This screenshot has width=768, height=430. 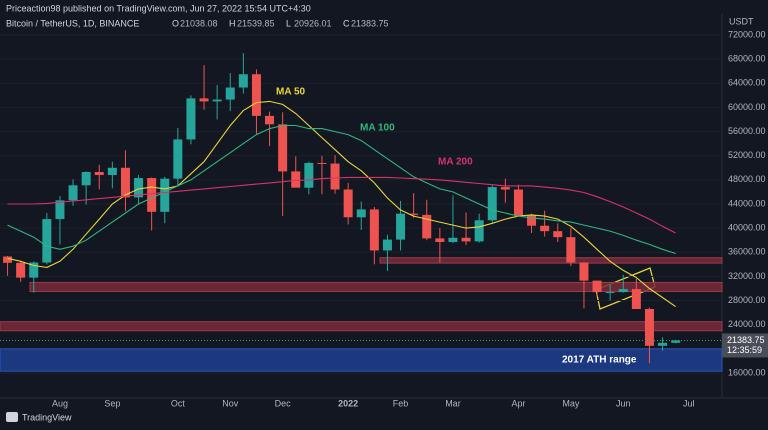 I want to click on x-tick-label: Aug, so click(x=60, y=403).